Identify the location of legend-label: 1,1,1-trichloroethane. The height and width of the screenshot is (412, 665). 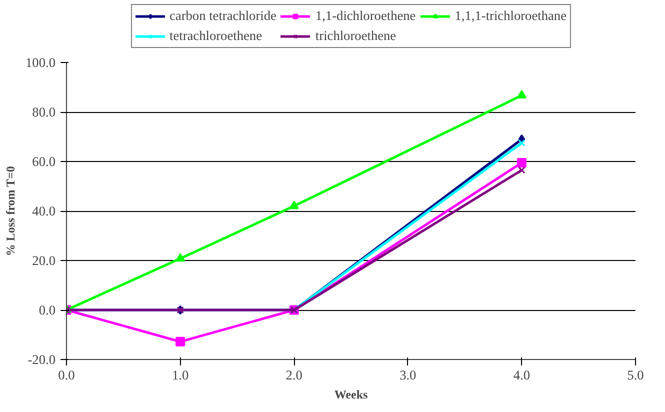
(510, 16).